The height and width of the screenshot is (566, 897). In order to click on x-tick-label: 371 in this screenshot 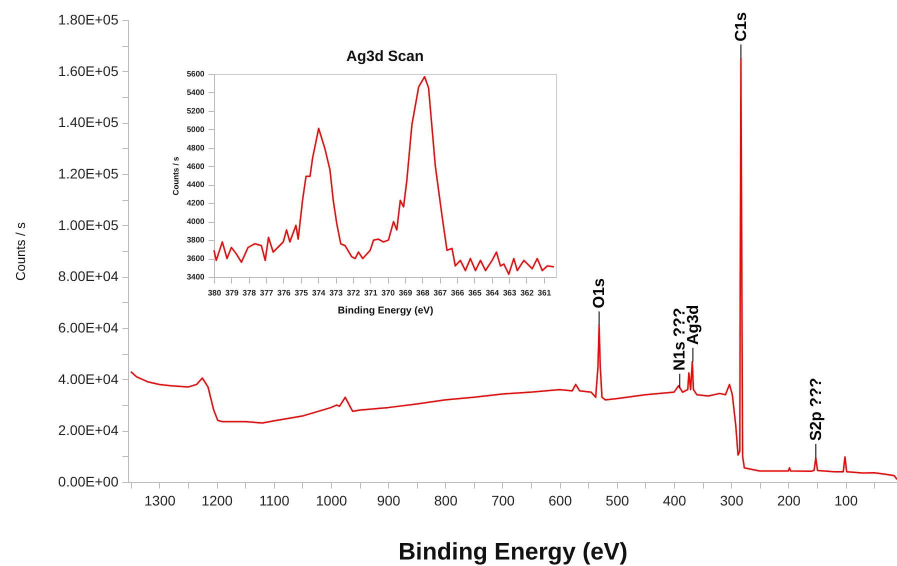, I will do `click(371, 293)`.